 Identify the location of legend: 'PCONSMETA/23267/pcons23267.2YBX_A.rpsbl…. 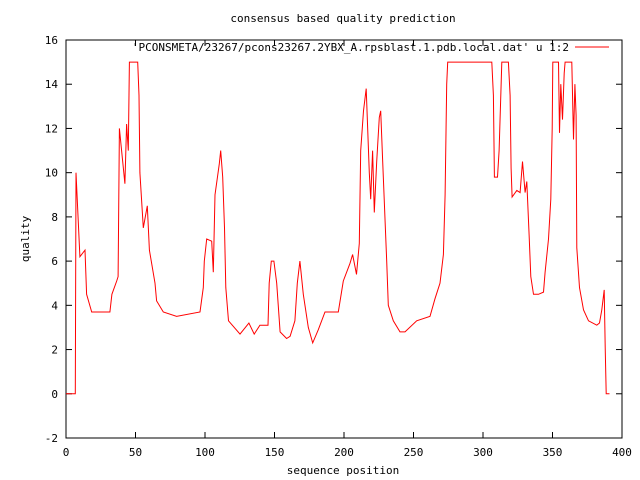
(370, 47).